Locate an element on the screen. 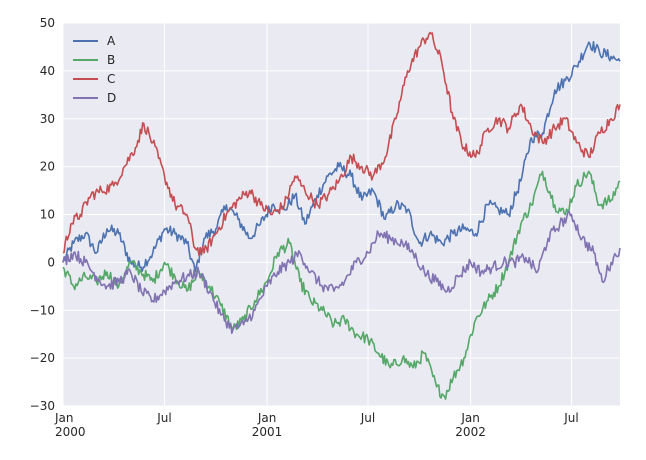  y-tick-label: −10 is located at coordinates (42, 310).